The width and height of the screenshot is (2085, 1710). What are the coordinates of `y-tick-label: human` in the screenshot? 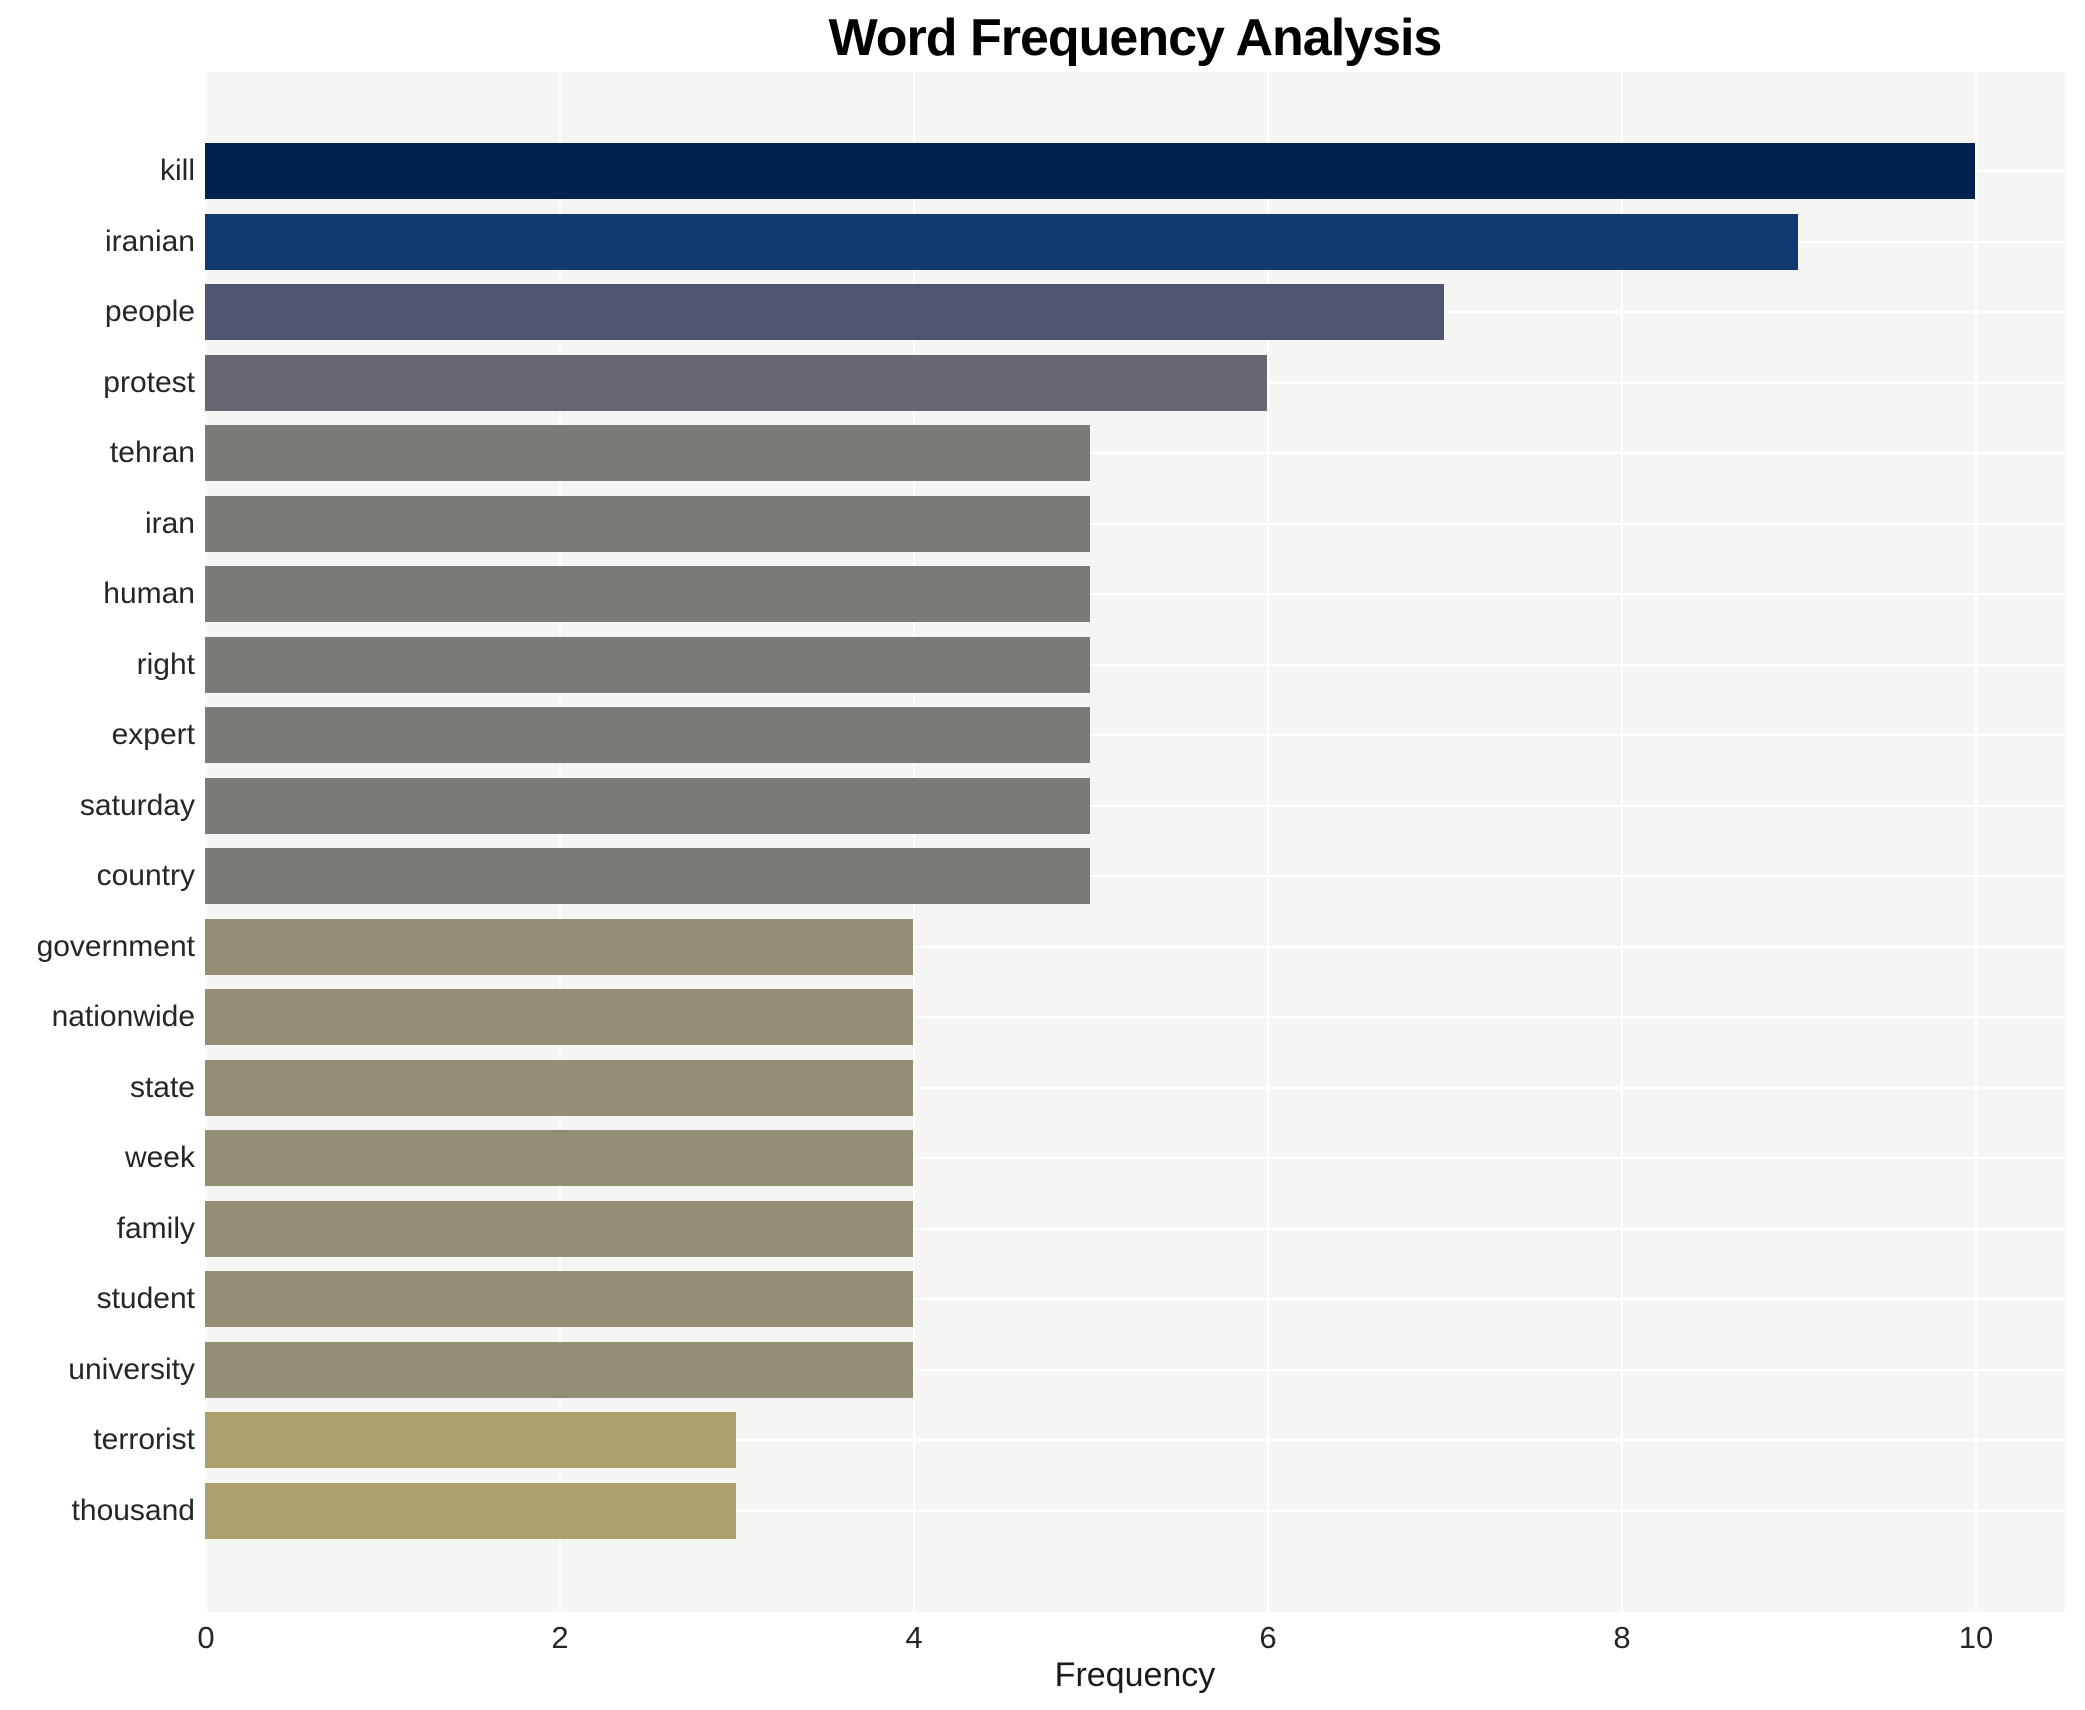 It's located at (149, 594).